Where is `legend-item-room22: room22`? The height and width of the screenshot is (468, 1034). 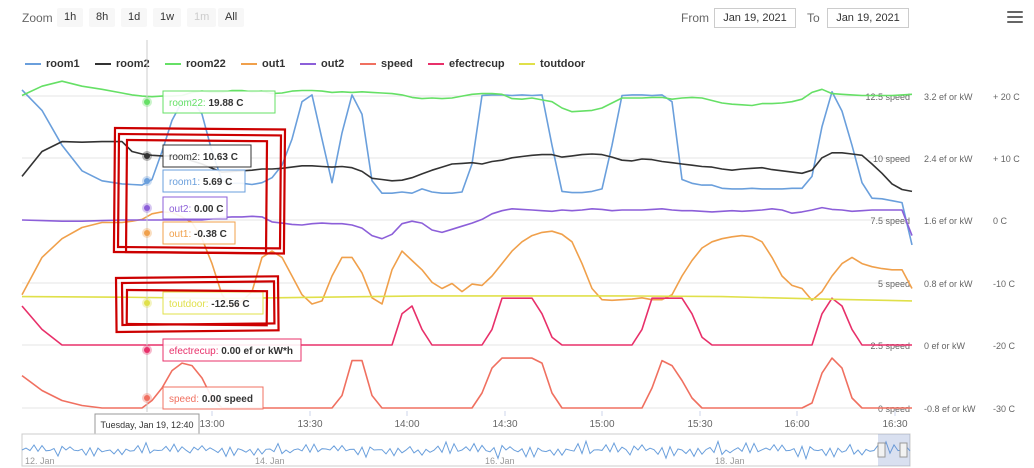
legend-item-room22: room22 is located at coordinates (195, 65).